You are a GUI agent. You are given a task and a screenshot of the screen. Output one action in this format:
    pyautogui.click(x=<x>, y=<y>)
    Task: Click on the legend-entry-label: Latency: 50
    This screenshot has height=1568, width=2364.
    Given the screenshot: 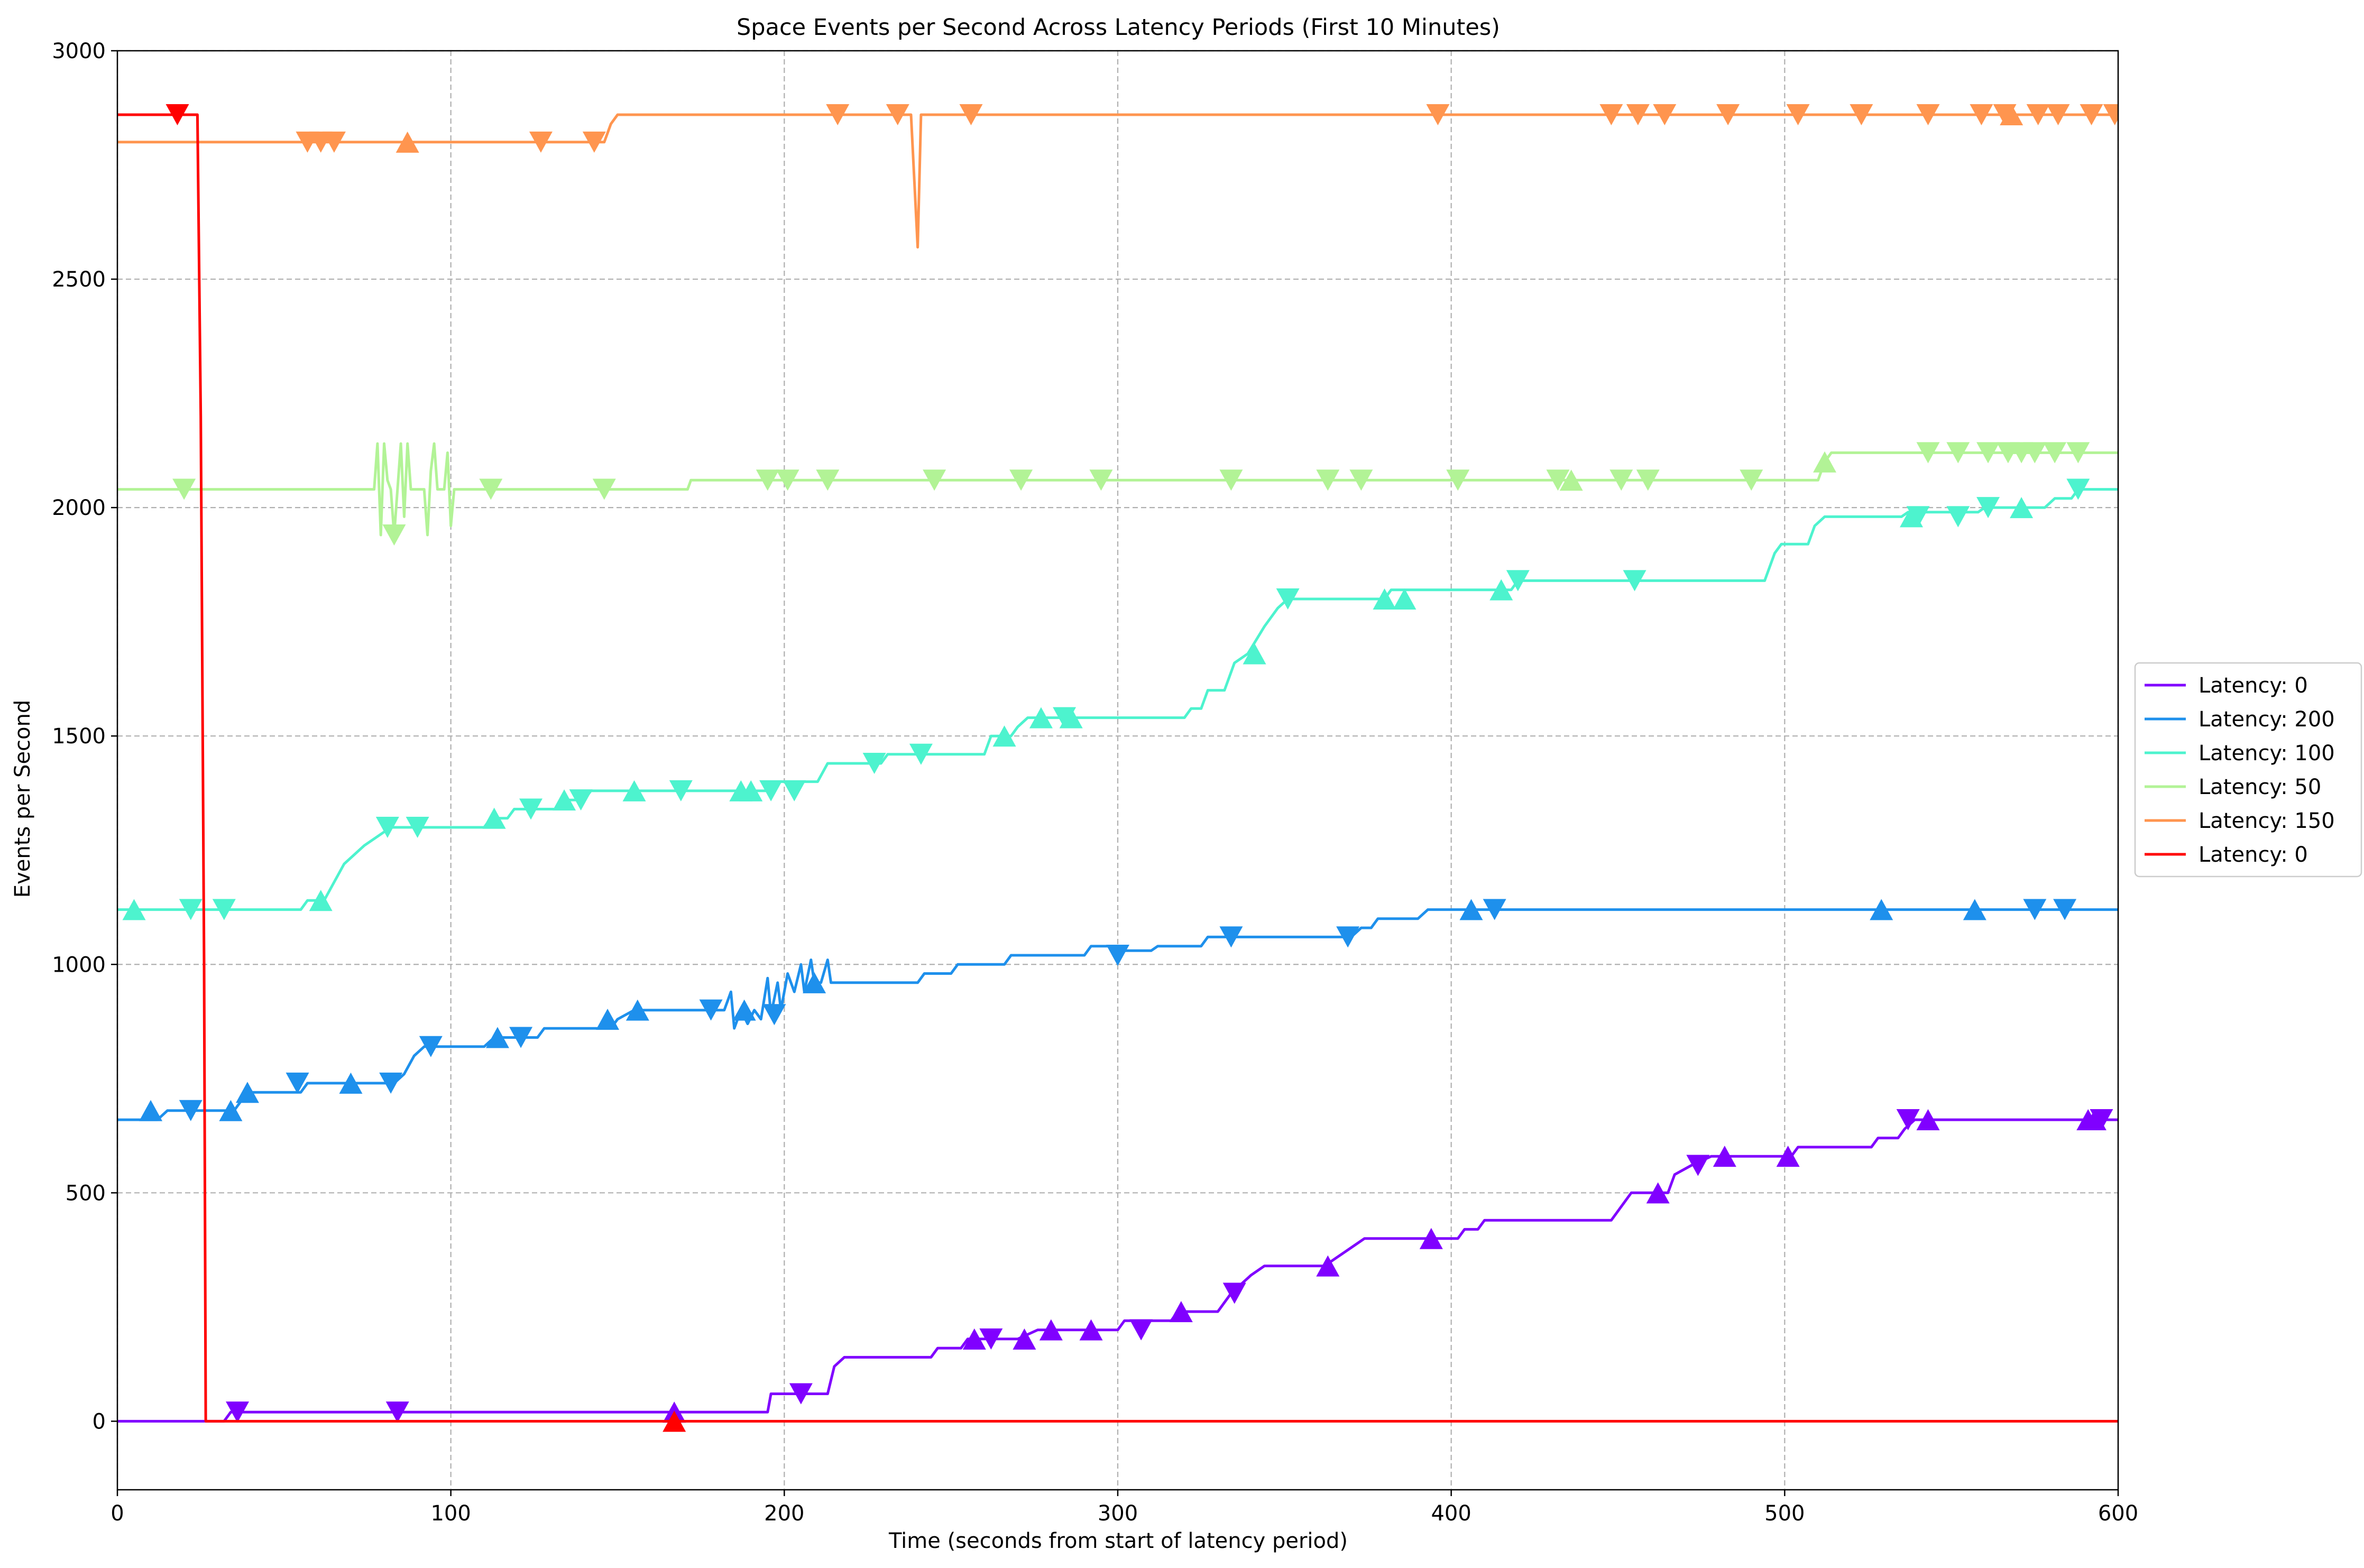 What is the action you would take?
    pyautogui.click(x=2260, y=787)
    